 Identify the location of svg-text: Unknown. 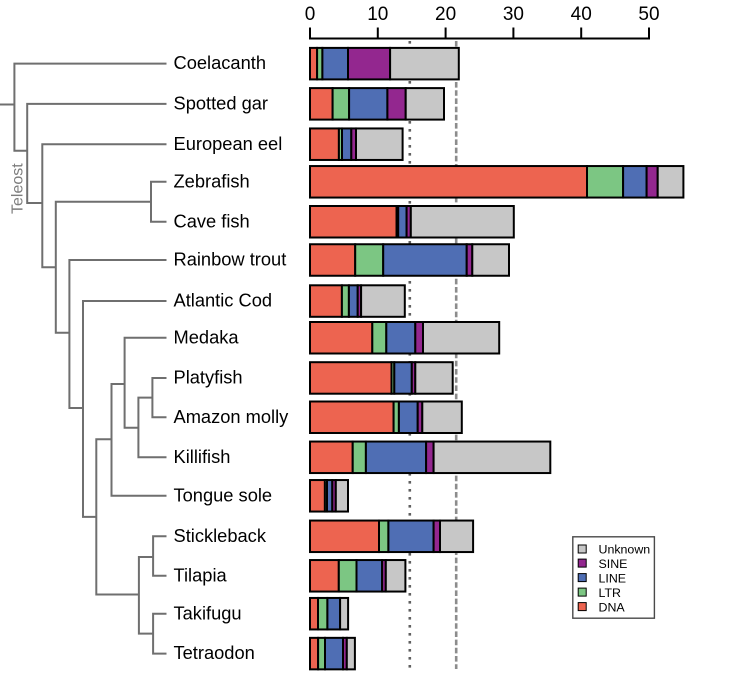
(625, 550).